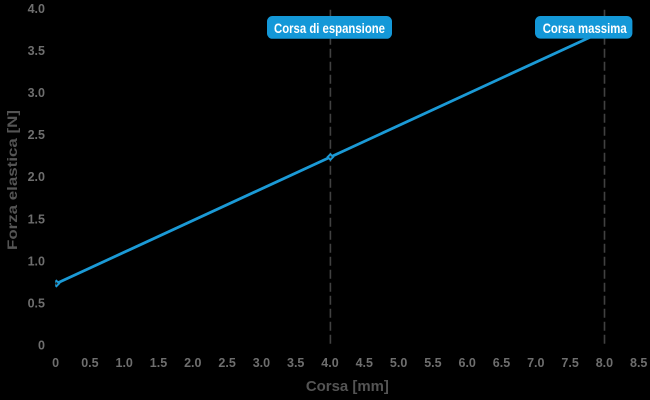  I want to click on svg-text: Forza elastica [N], so click(12, 180).